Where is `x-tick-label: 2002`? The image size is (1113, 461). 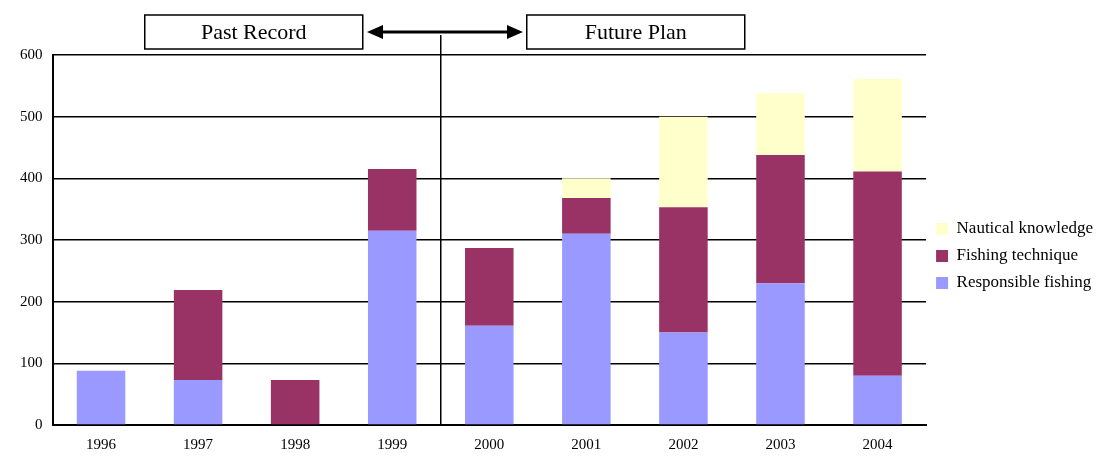
x-tick-label: 2002 is located at coordinates (683, 443).